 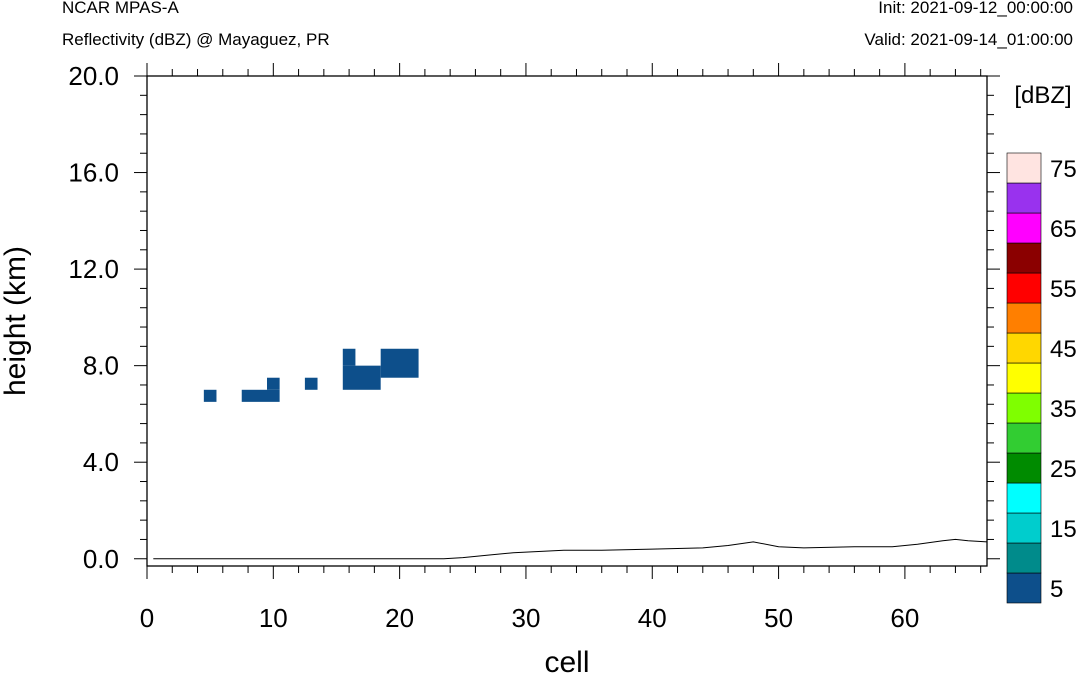 What do you see at coordinates (93, 269) in the screenshot?
I see `y-tick-label: 12.0` at bounding box center [93, 269].